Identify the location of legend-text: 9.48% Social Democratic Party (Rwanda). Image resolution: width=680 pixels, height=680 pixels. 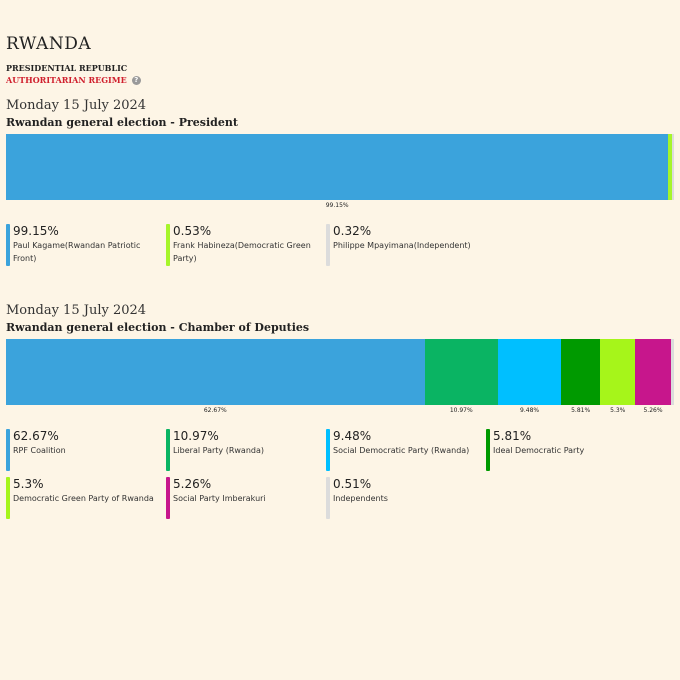
(401, 450).